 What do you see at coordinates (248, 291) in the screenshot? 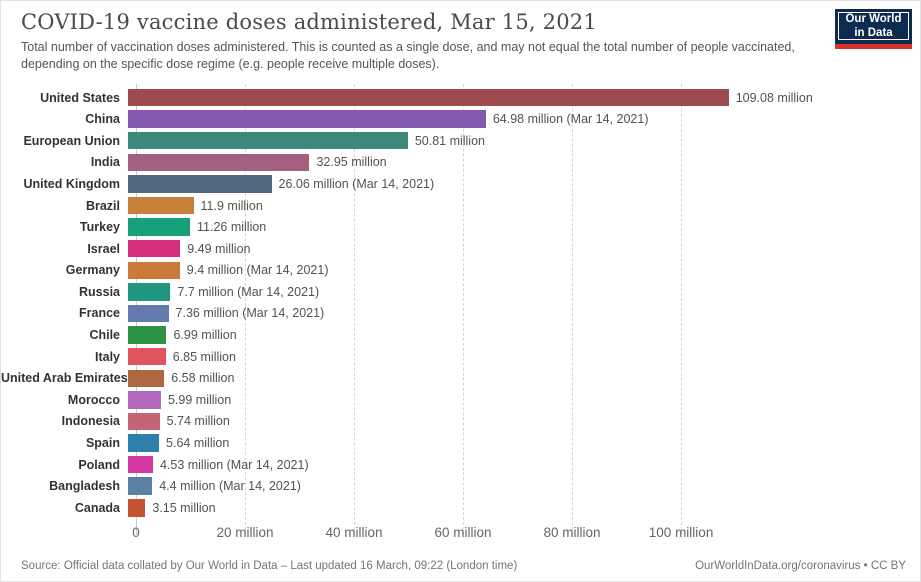
I see `bar-value-label: 7.7 million (Mar 14, 2021)` at bounding box center [248, 291].